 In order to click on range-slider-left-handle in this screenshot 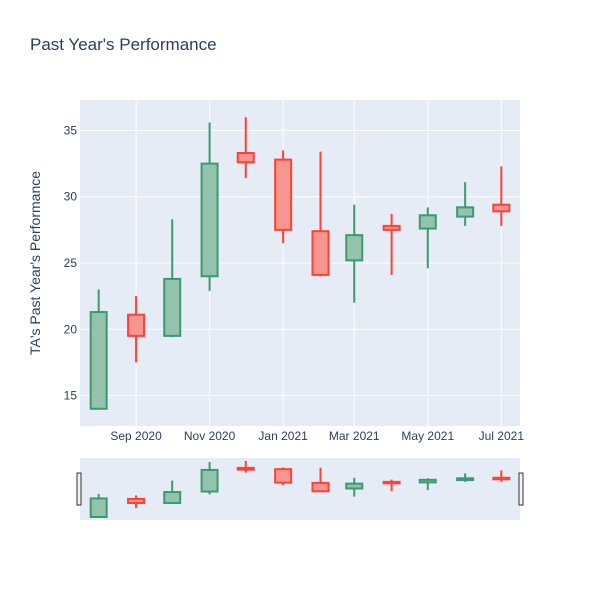, I will do `click(79, 489)`.